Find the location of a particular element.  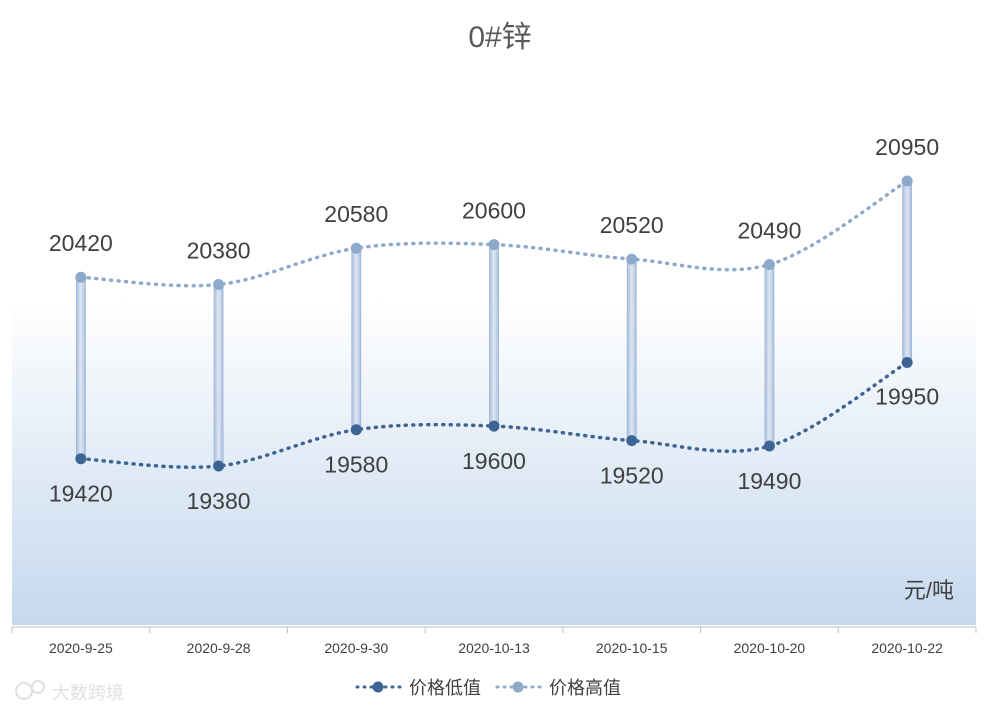

x-tick-label: 2020-10-22 is located at coordinates (907, 648).